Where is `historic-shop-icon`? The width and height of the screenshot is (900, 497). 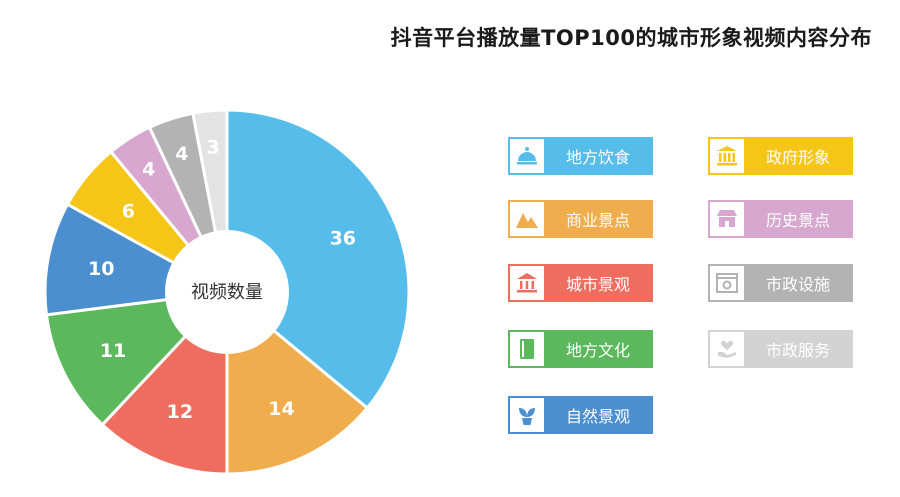
historic-shop-icon is located at coordinates (727, 219).